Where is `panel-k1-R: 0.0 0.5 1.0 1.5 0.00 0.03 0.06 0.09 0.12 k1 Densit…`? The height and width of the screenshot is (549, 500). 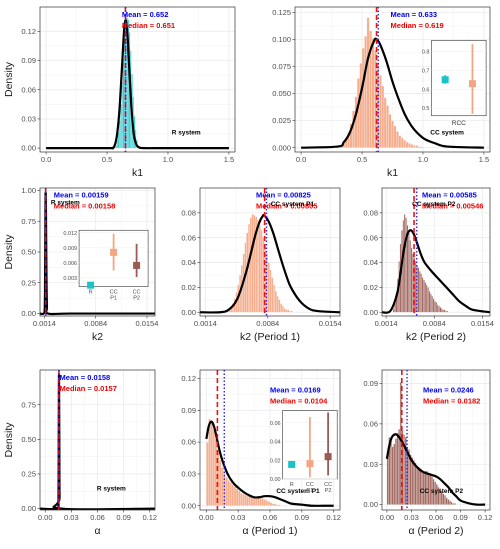 panel-k1-R: 0.0 0.5 1.0 1.5 0.00 0.03 0.06 0.09 0.12 k1 Densit… is located at coordinates (119, 92).